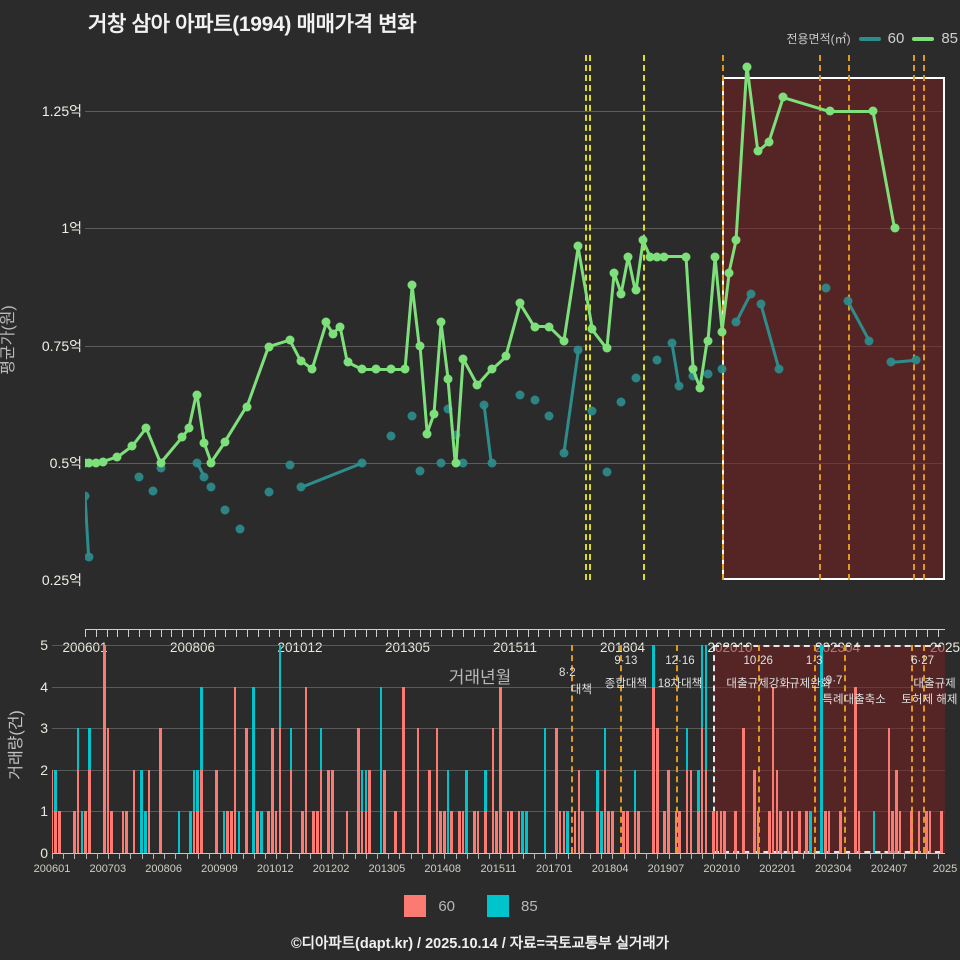 Image resolution: width=960 pixels, height=960 pixels. What do you see at coordinates (429, 906) in the screenshot?
I see `legend-bottom-item-60: 60` at bounding box center [429, 906].